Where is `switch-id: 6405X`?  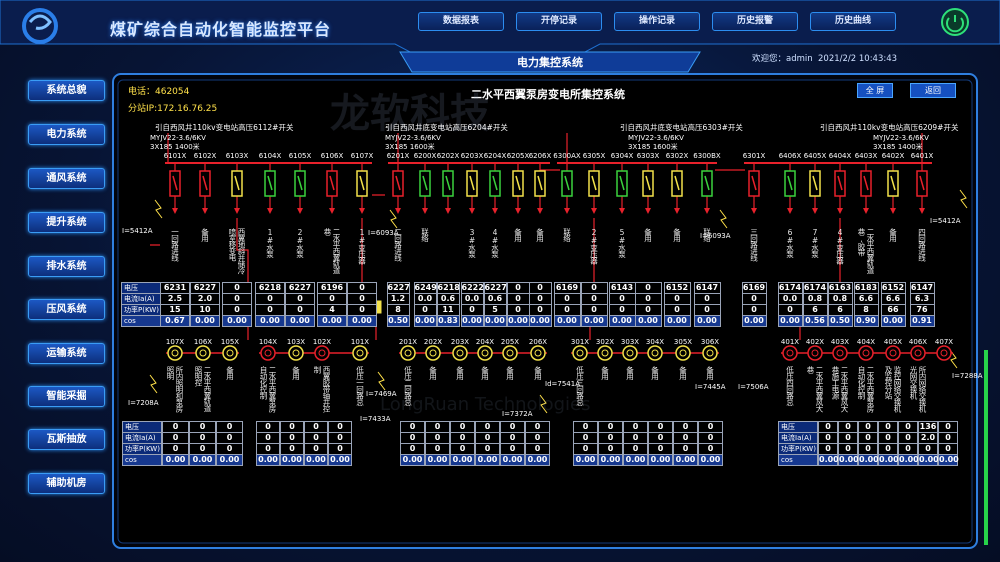 switch-id: 6405X is located at coordinates (815, 156).